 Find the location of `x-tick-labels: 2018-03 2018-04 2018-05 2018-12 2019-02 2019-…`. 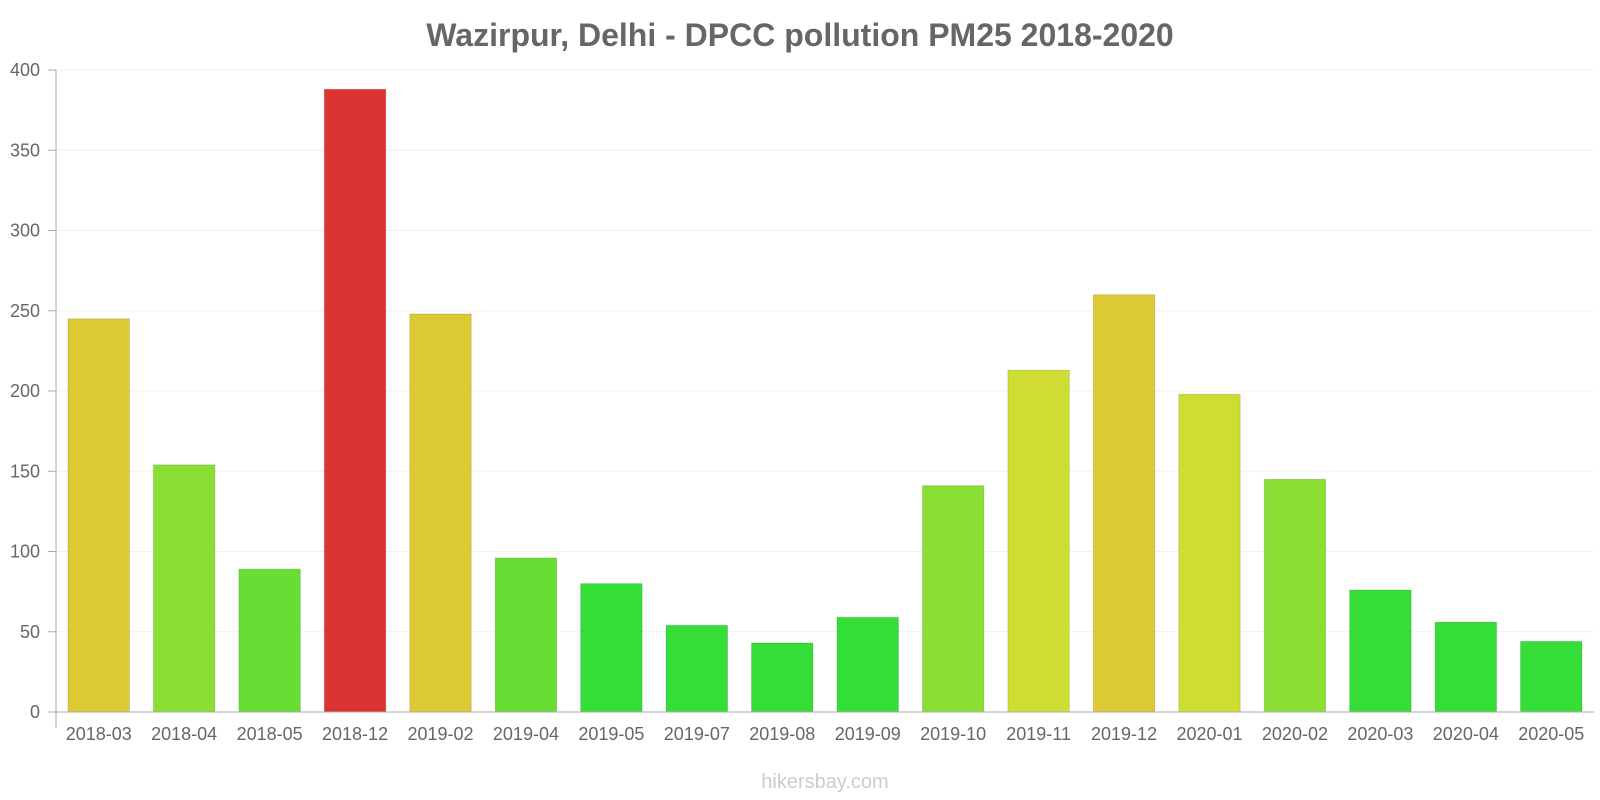

x-tick-labels: 2018-03 2018-04 2018-05 2018-12 2019-02 2019-… is located at coordinates (825, 734).